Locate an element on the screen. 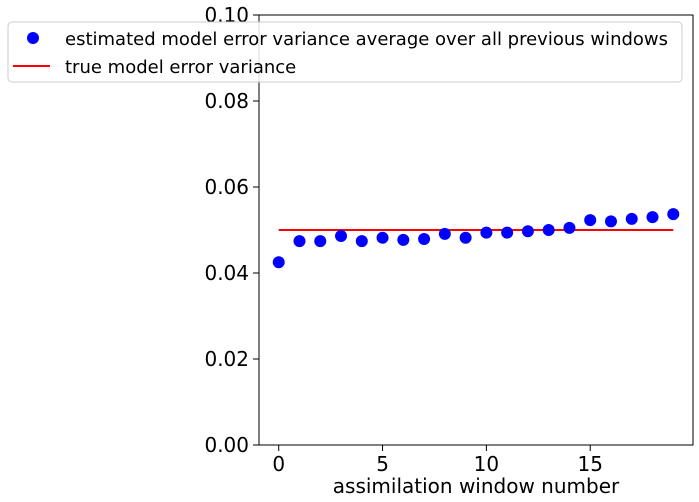  x-tick-label: 10 is located at coordinates (486, 464).